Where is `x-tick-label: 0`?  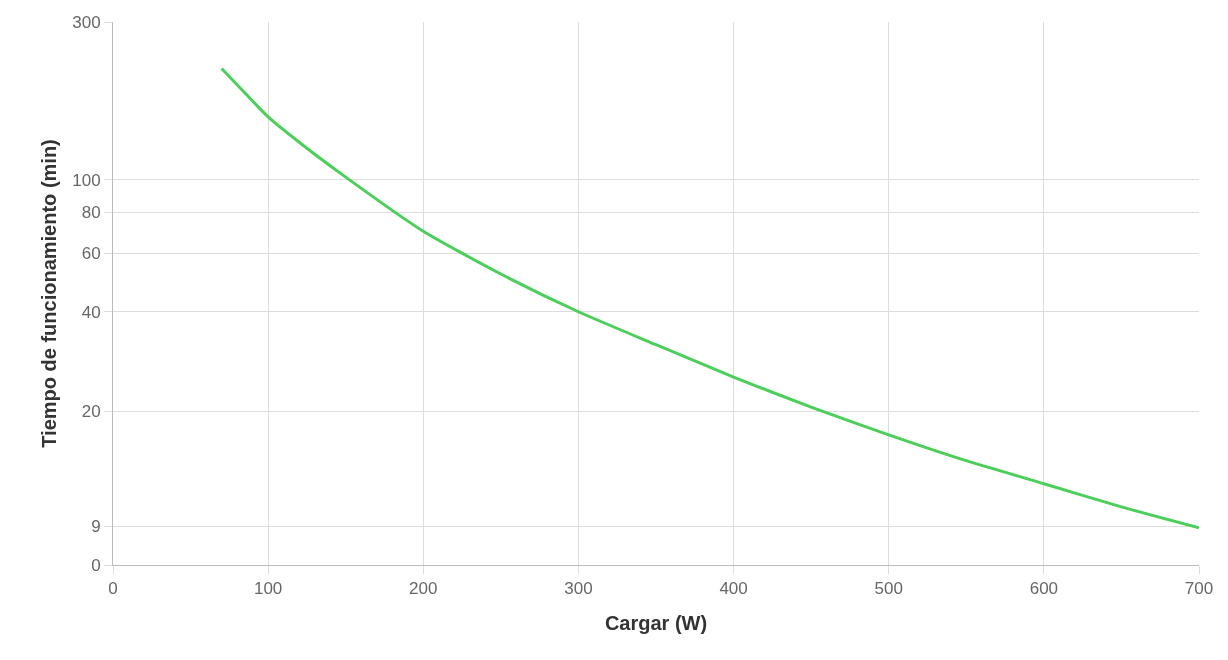 x-tick-label: 0 is located at coordinates (113, 589).